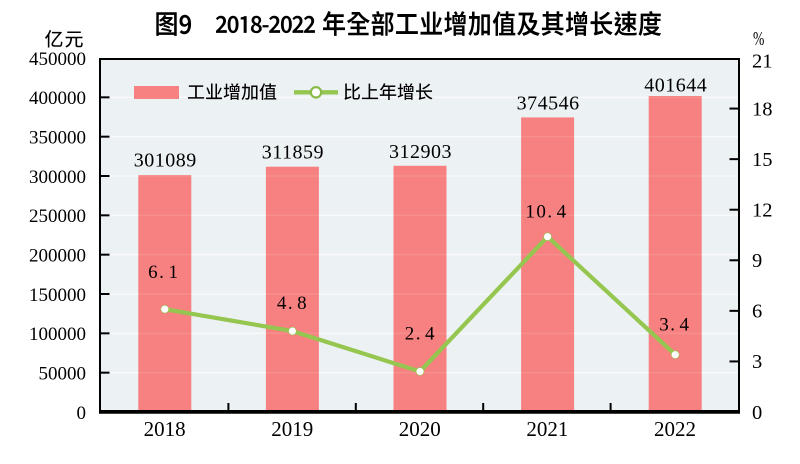 This screenshot has height=464, width=800. Describe the element at coordinates (762, 160) in the screenshot. I see `svg-text: 15` at that location.